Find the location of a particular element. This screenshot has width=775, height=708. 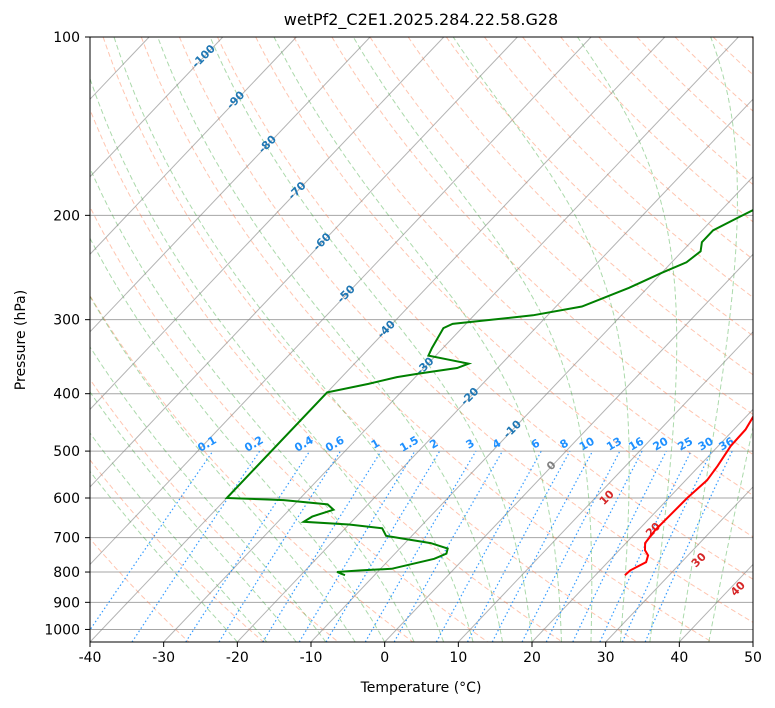

x-tick-label: 40 is located at coordinates (679, 658).